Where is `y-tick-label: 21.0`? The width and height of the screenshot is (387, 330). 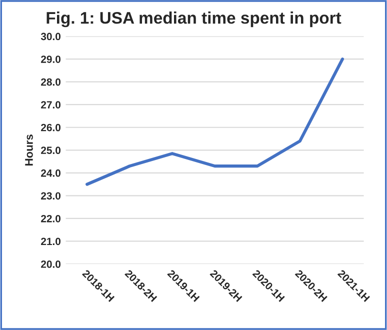 y-tick-label: 21.0 is located at coordinates (51, 242).